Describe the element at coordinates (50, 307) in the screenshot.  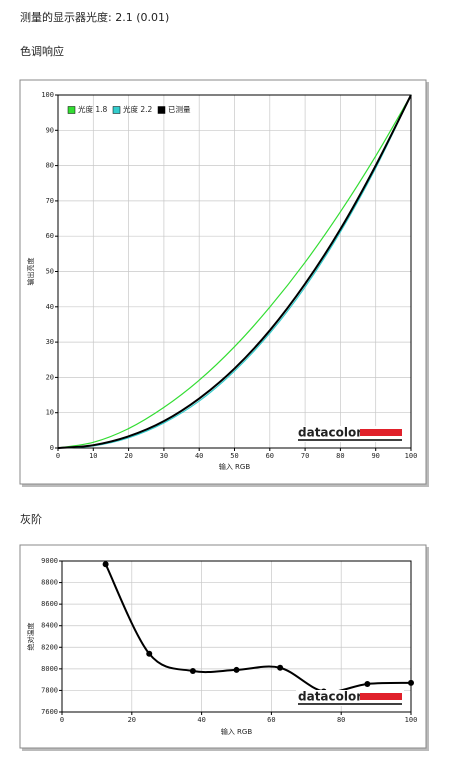
I see `y-tick-label: 40` at that location.